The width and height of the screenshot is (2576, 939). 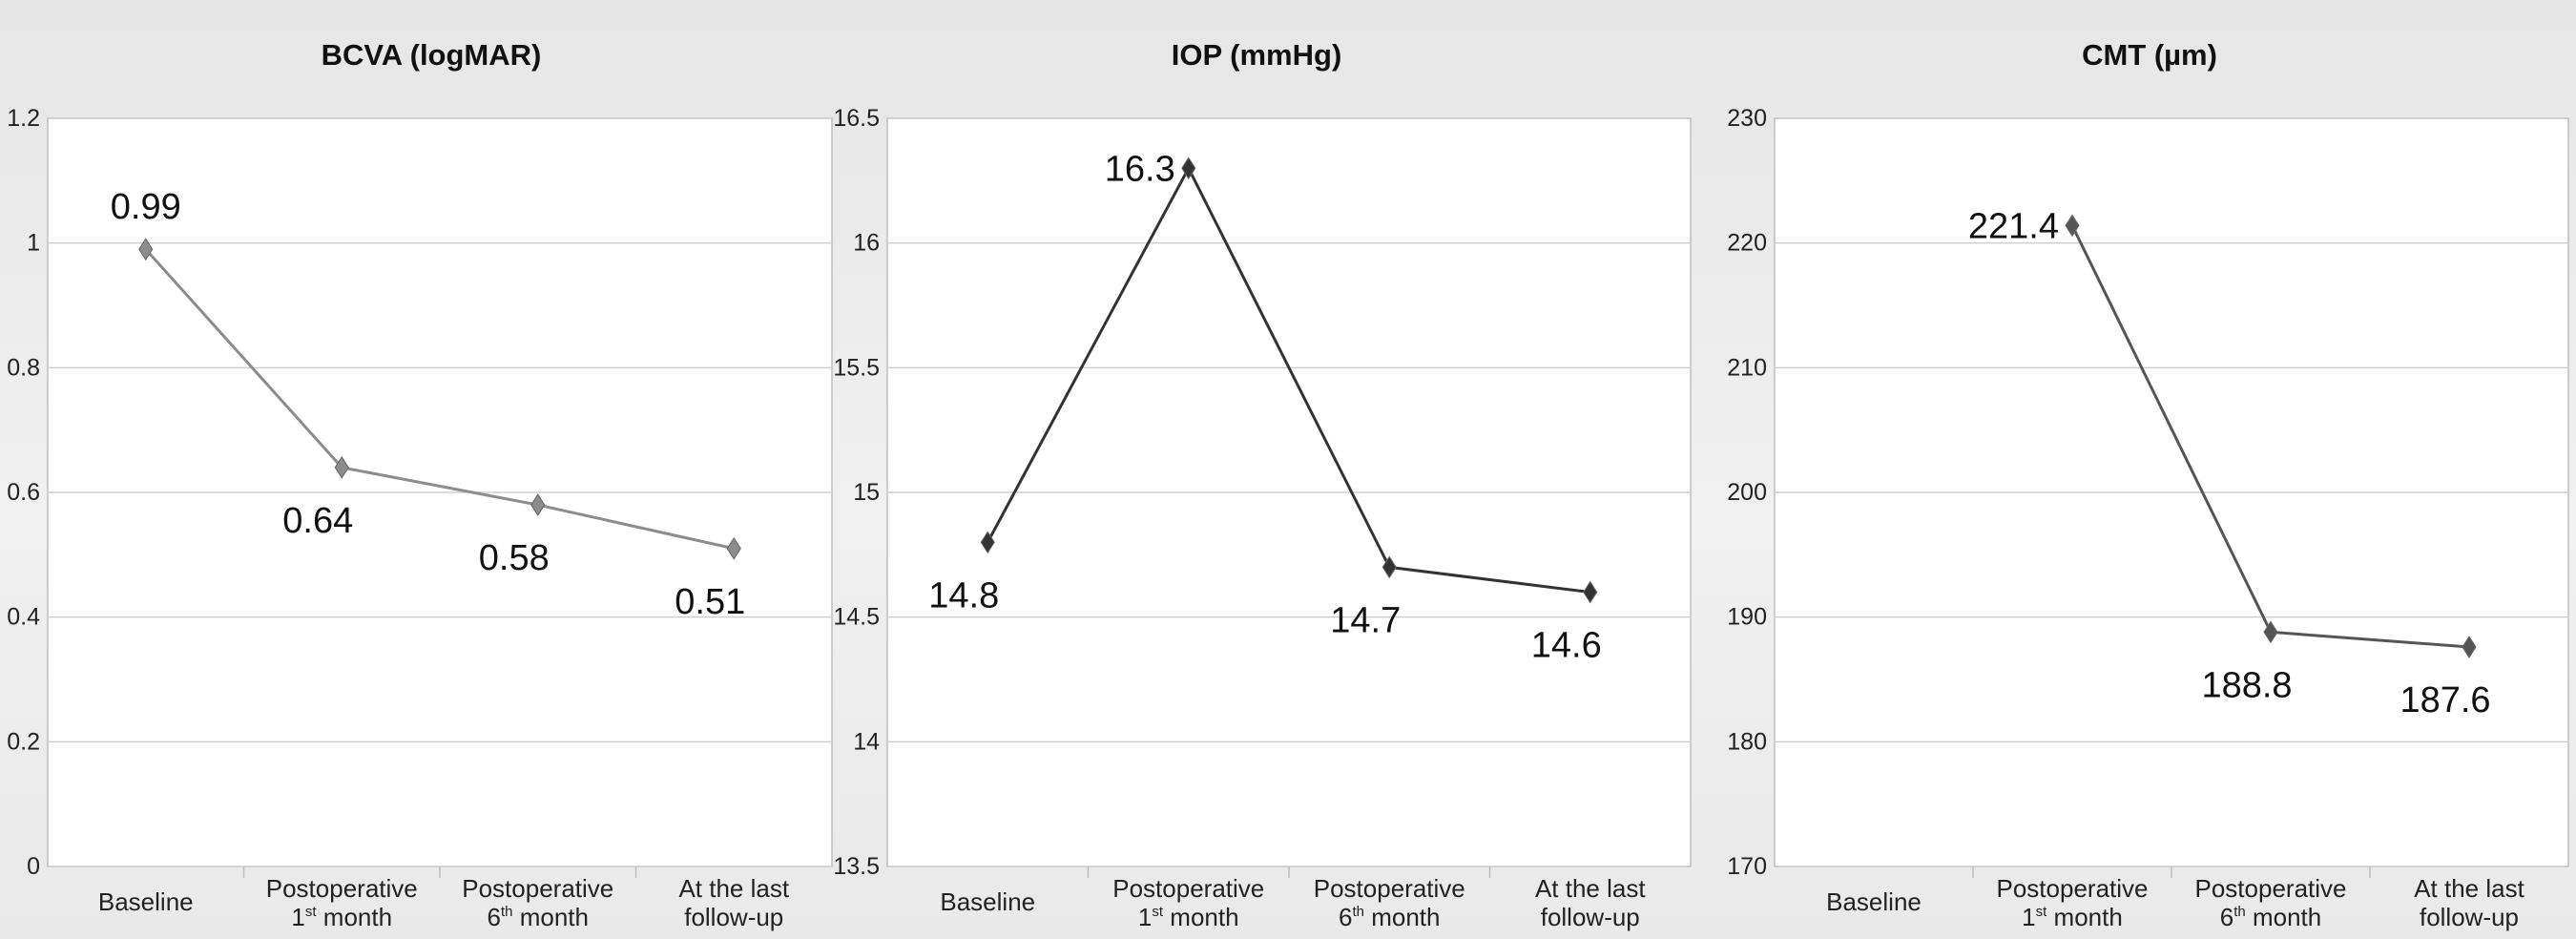 I want to click on data-label: 0.51, so click(x=710, y=602).